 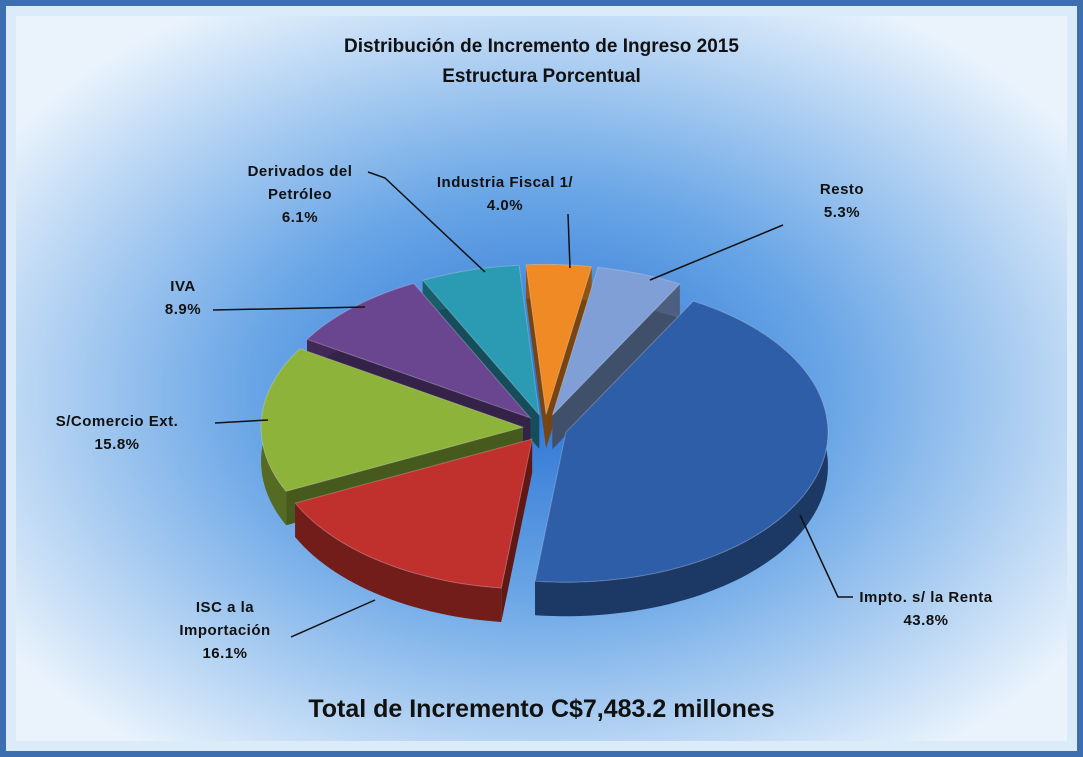 I want to click on value-label: 6.1%, so click(x=300, y=217).